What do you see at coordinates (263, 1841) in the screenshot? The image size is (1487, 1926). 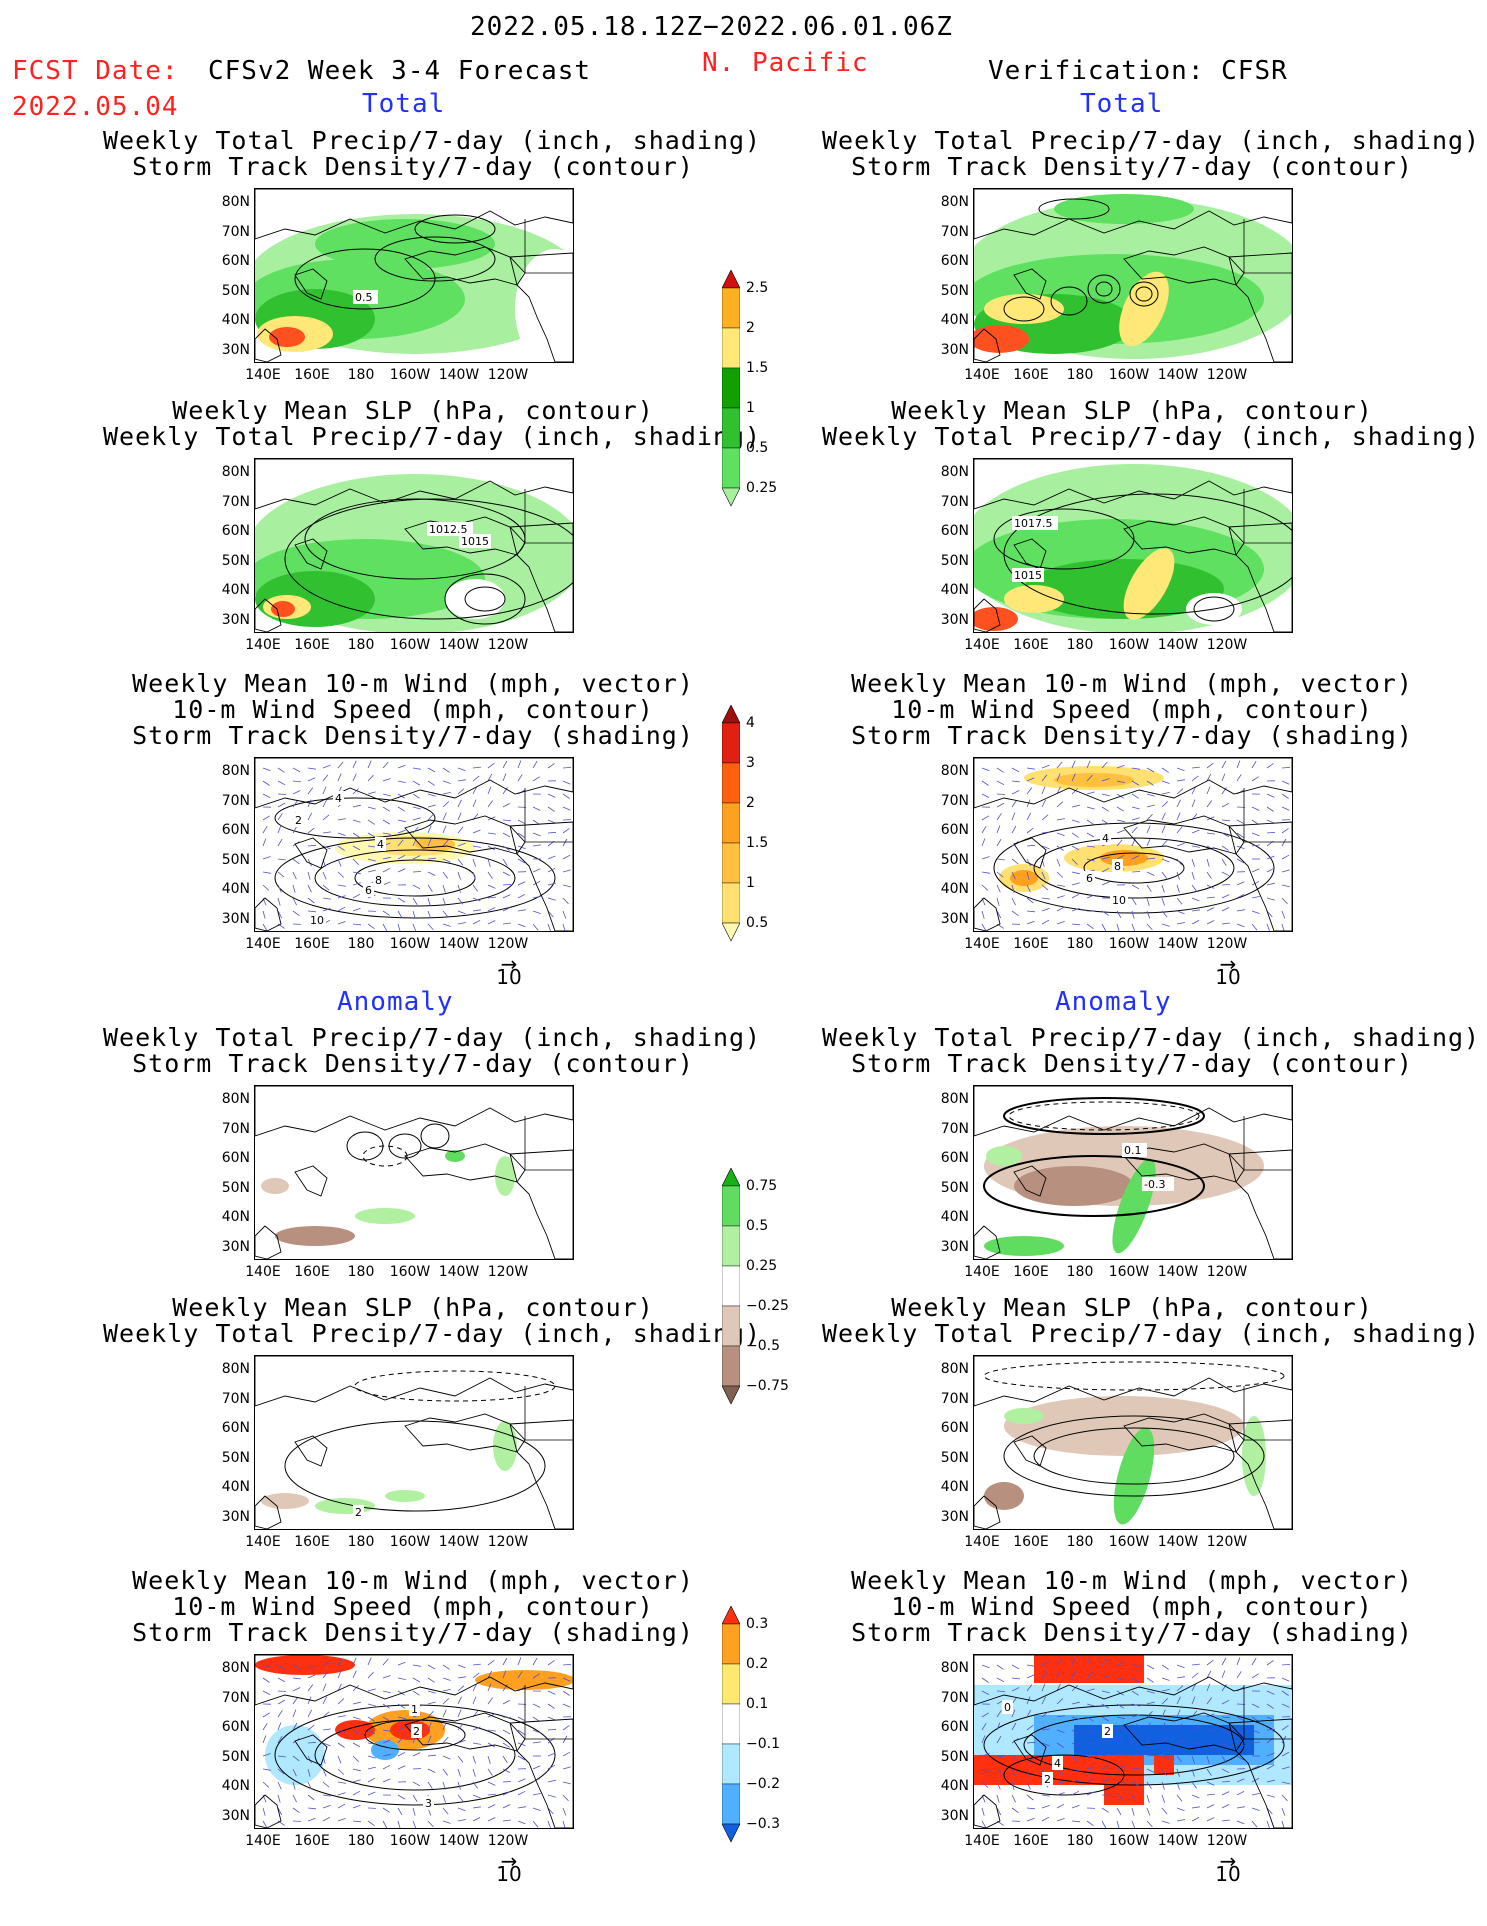 I see `p6-left-lon-tick: 140E` at bounding box center [263, 1841].